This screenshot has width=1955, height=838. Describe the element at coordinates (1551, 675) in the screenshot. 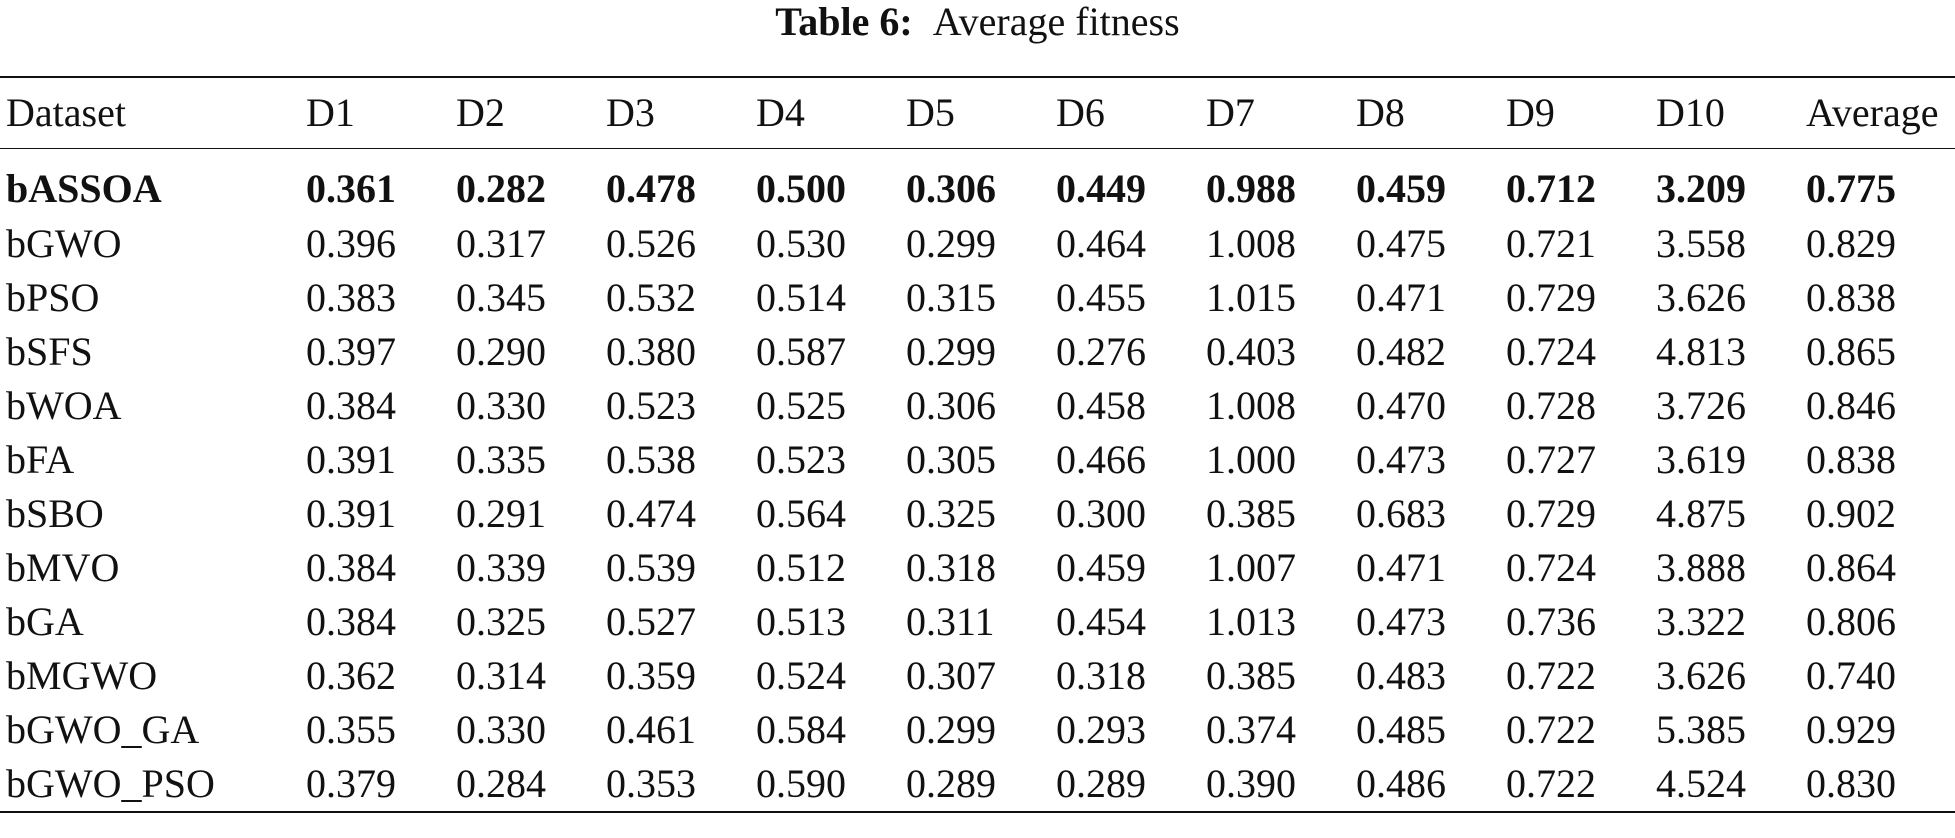

I see `fitness-value-cell: 0.722` at that location.